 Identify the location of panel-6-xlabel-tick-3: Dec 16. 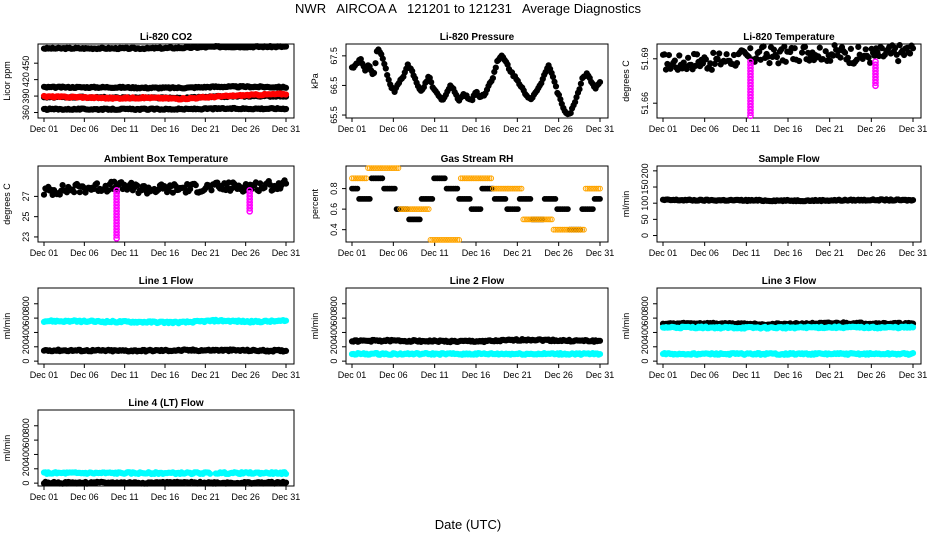
(788, 253).